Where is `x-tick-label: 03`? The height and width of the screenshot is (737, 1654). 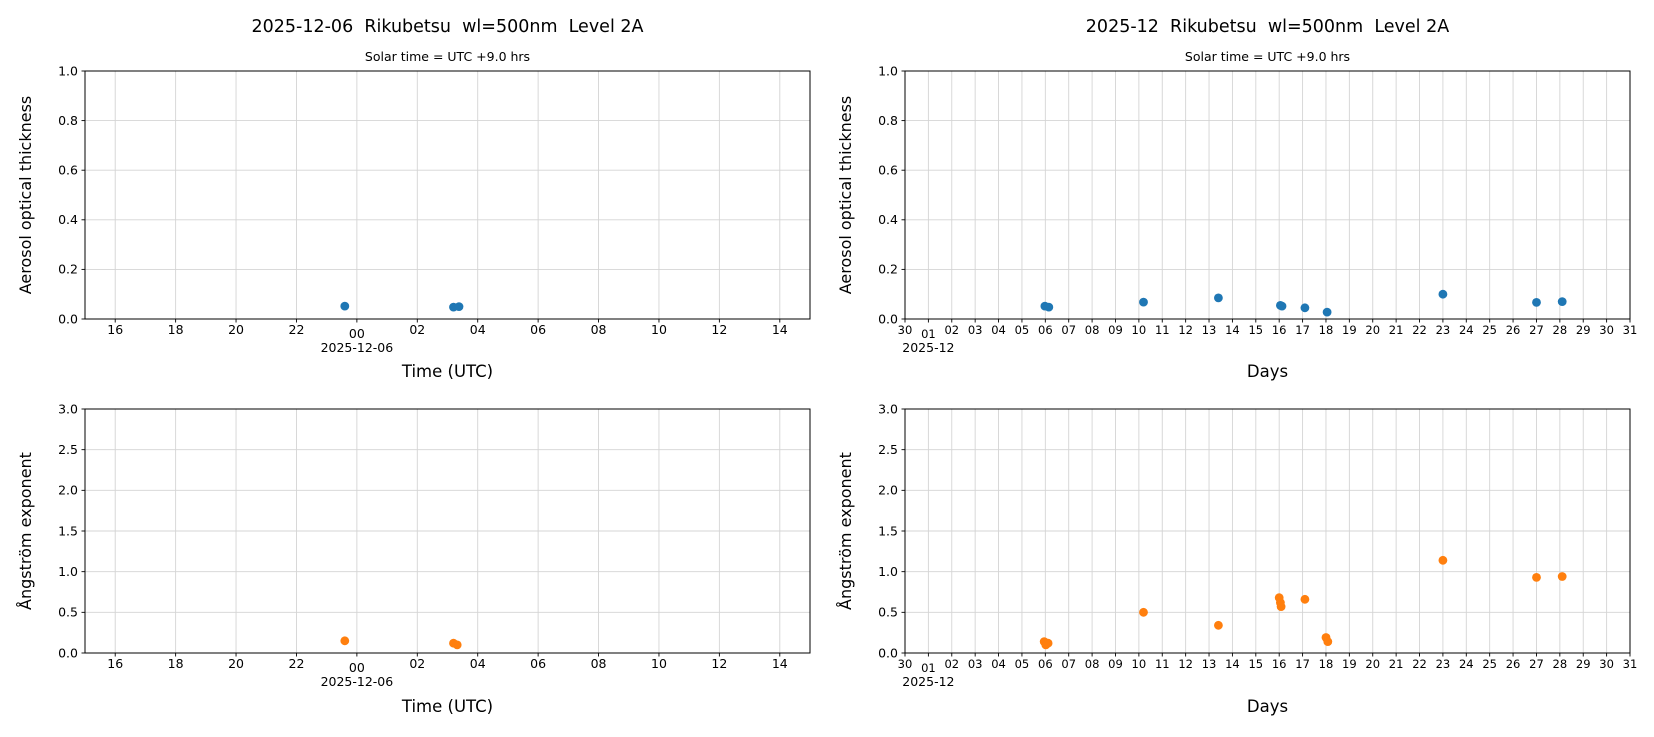
x-tick-label: 03 is located at coordinates (975, 330).